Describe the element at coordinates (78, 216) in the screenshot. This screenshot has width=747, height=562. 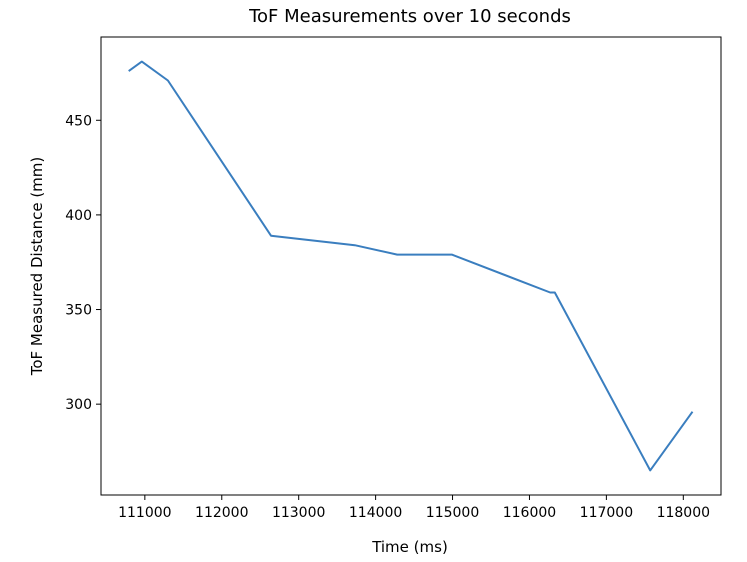
I see `y-tick-label: 400` at that location.